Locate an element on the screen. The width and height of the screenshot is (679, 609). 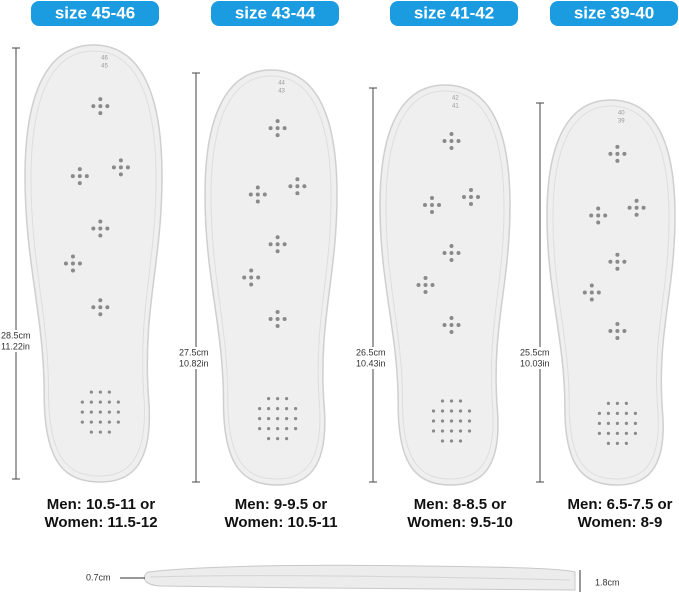
men-size: Men: 8-8.5 or is located at coordinates (460, 504).